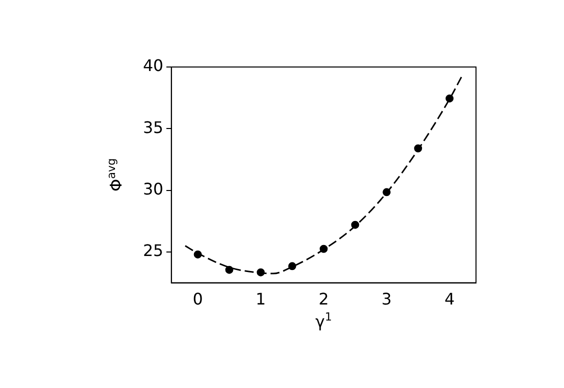 This screenshot has height=388, width=564. Describe the element at coordinates (153, 66) in the screenshot. I see `y-tick-label: 40` at that location.